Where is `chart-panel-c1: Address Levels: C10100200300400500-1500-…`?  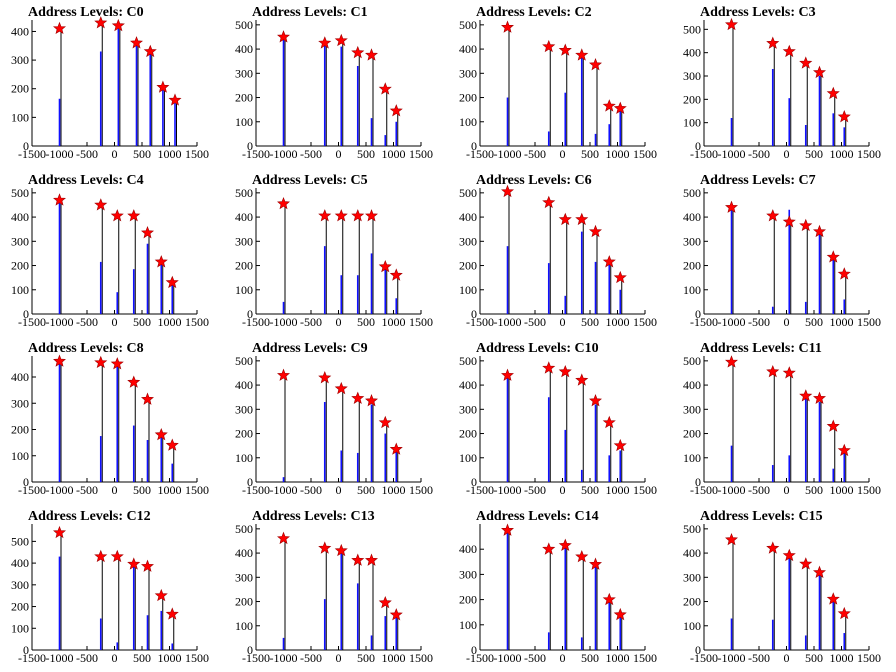
chart-panel-c1: Address Levels: C10100200300400500-1500-… is located at coordinates (334, 83).